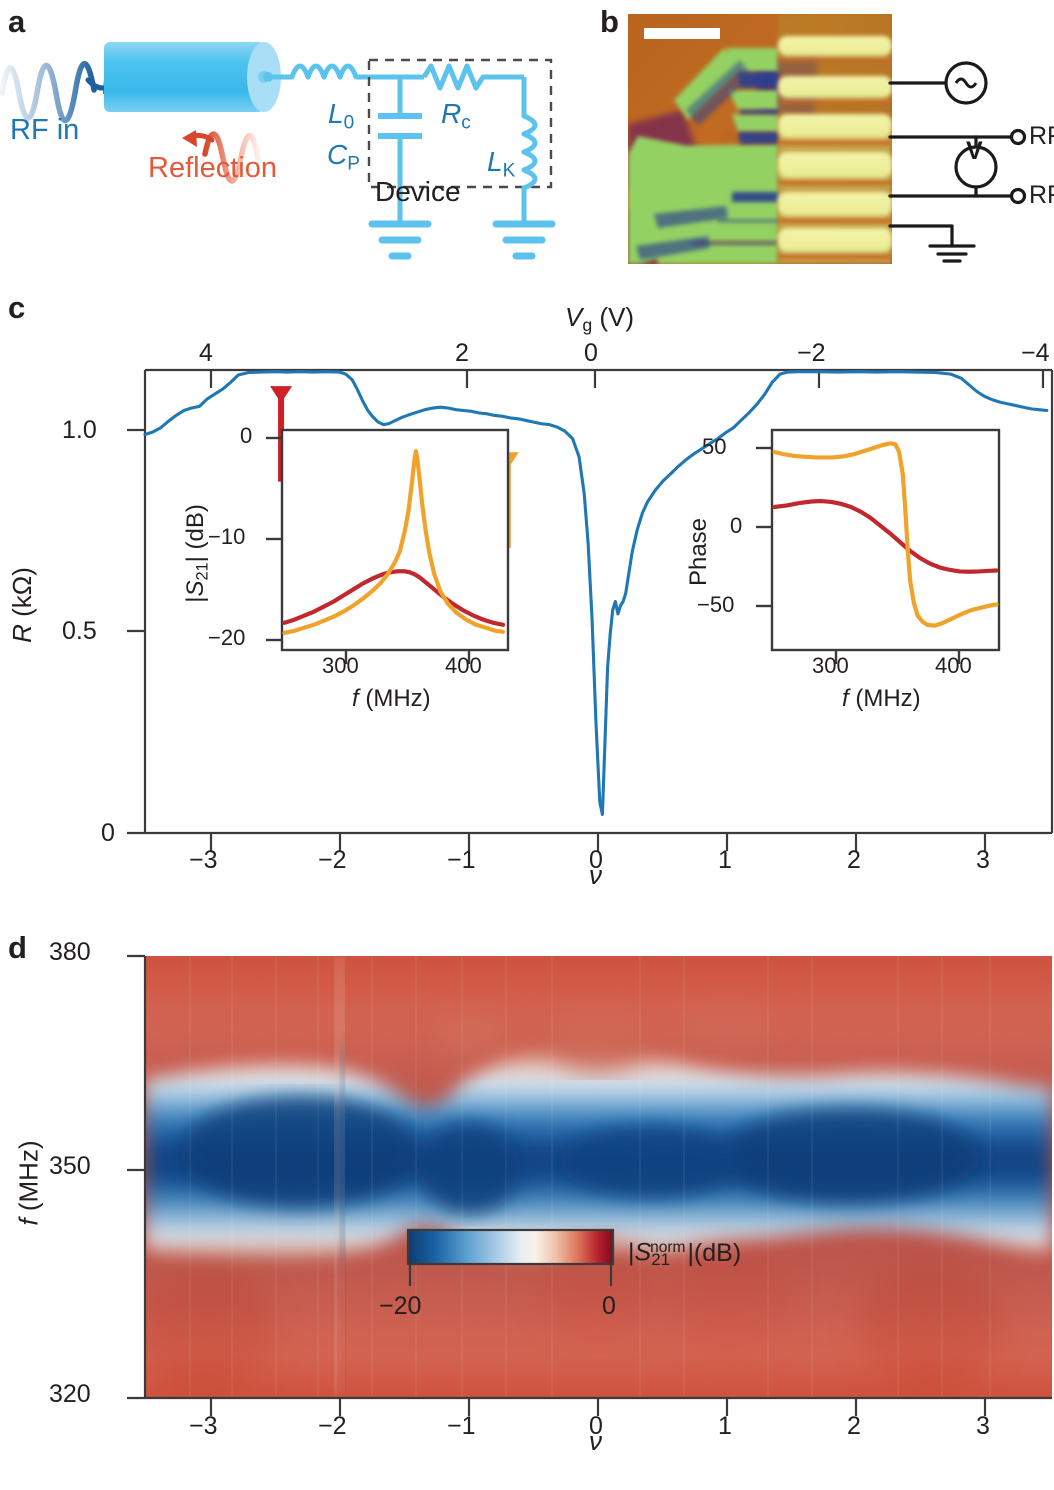 The image size is (1054, 1490). What do you see at coordinates (714, 446) in the screenshot?
I see `inset-right-y-tick-50: 50` at bounding box center [714, 446].